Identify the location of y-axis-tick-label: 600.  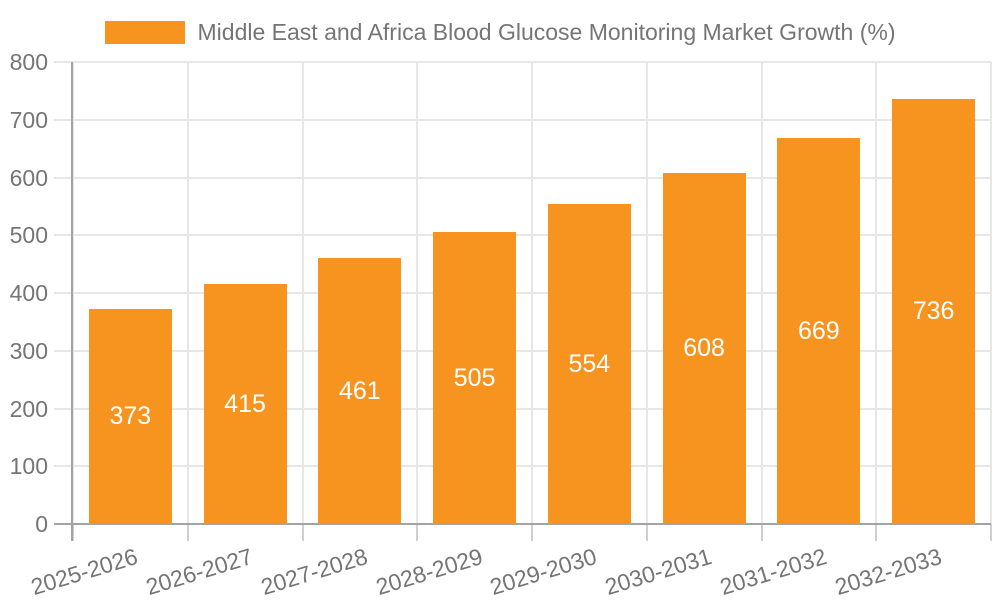
(28, 177).